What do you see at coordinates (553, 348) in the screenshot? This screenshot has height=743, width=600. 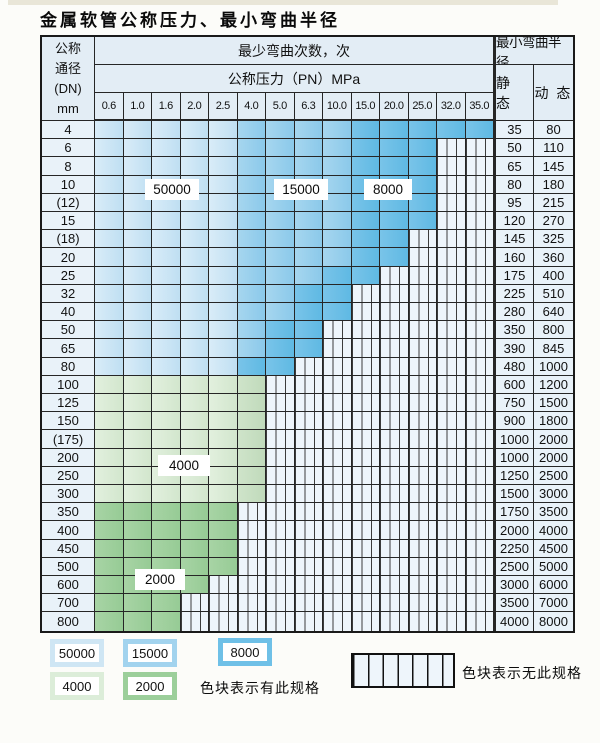 I see `dynamic-radius-value: 845` at bounding box center [553, 348].